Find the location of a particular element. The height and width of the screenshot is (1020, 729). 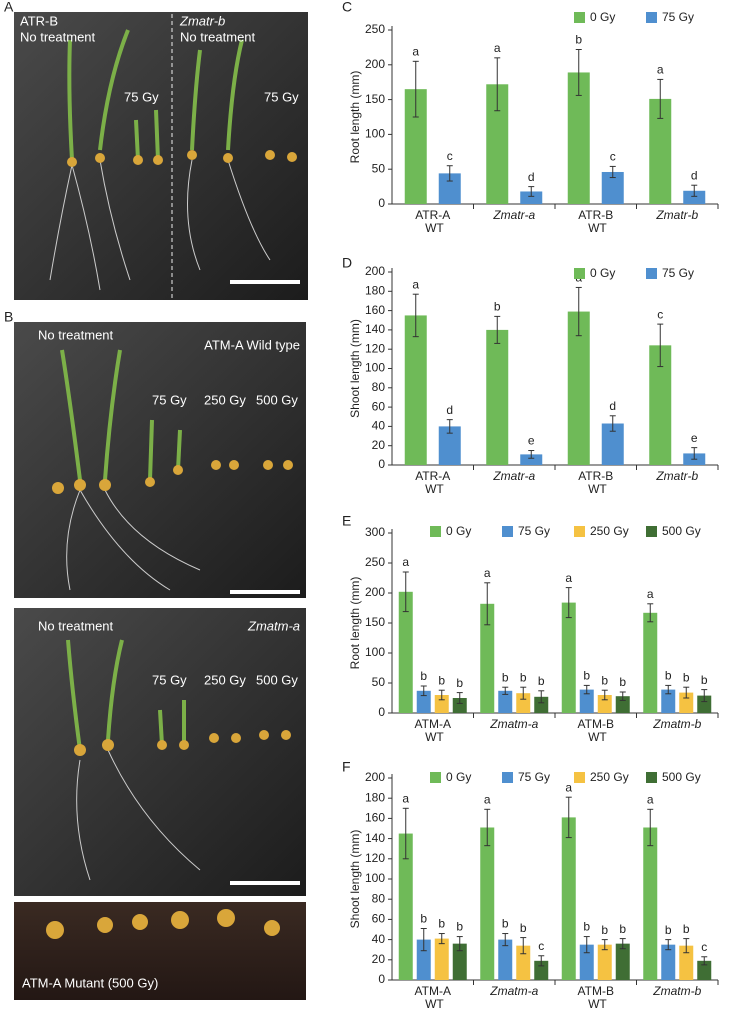

photo-label: 500 Gy is located at coordinates (277, 679).